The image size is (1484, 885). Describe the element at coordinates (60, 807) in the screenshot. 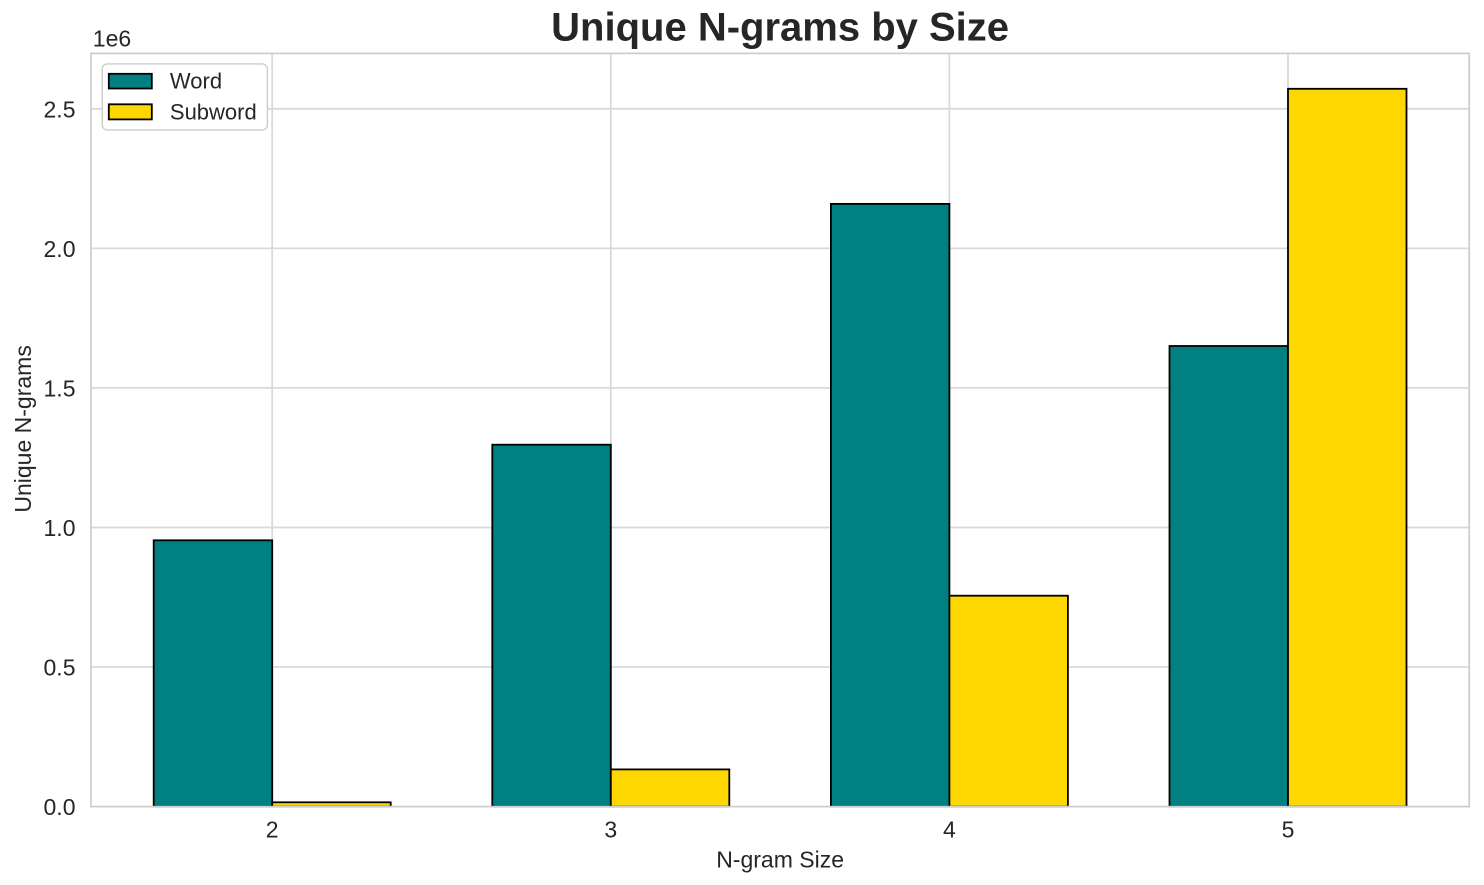

I see `svg-text: 0.0` at that location.